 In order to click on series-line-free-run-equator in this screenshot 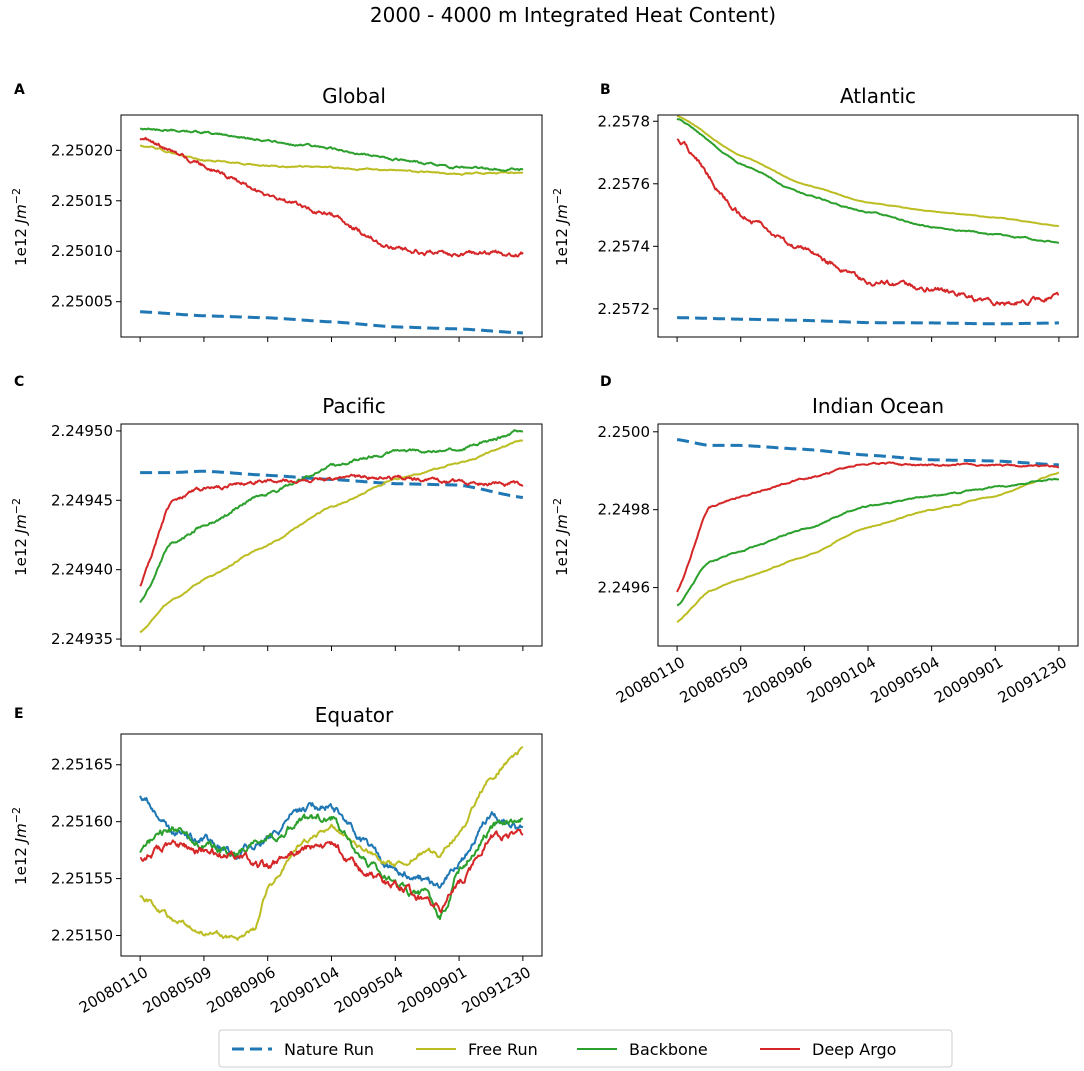, I will do `click(331, 843)`.